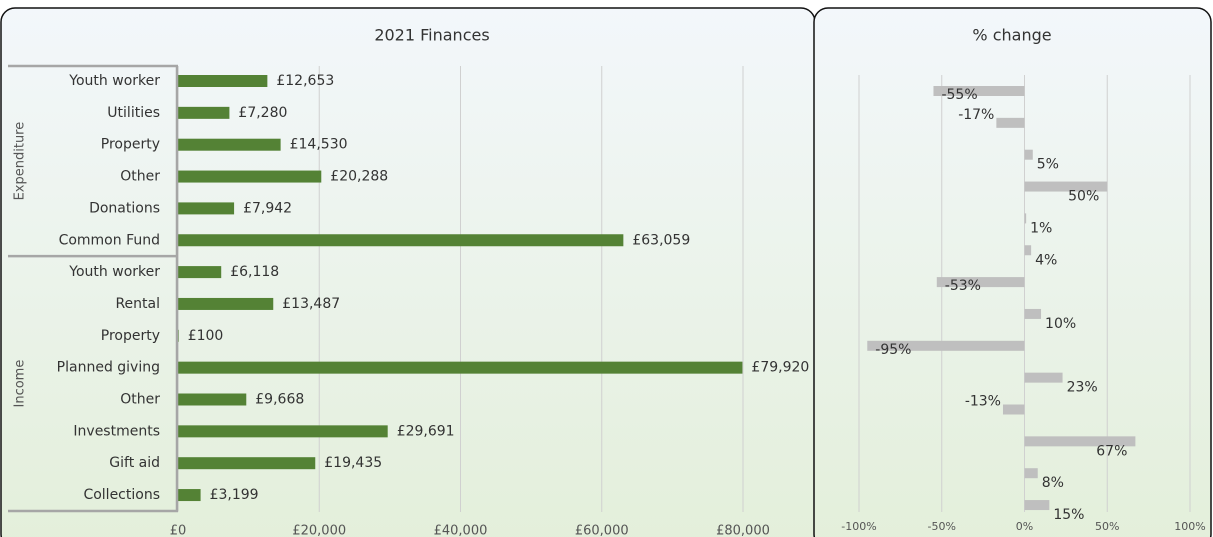 This screenshot has width=1213, height=537. Describe the element at coordinates (108, 368) in the screenshot. I see `y-tick-label: Planned giving` at that location.